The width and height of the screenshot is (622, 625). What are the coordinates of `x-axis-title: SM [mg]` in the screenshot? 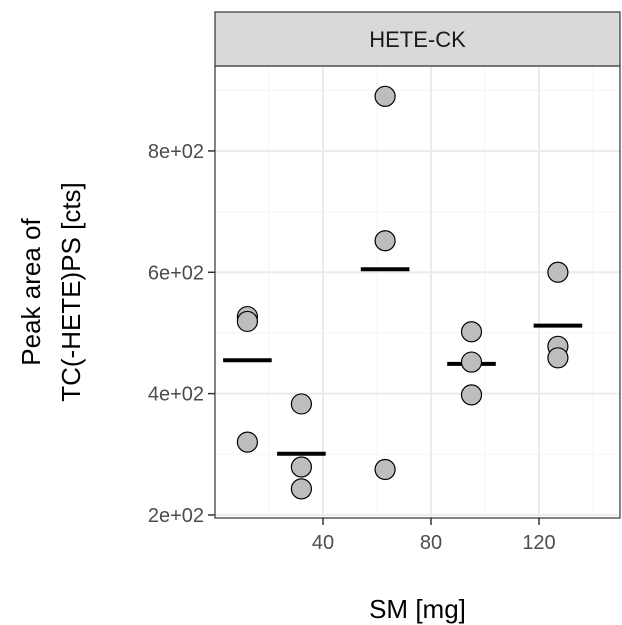 It's located at (417, 609).